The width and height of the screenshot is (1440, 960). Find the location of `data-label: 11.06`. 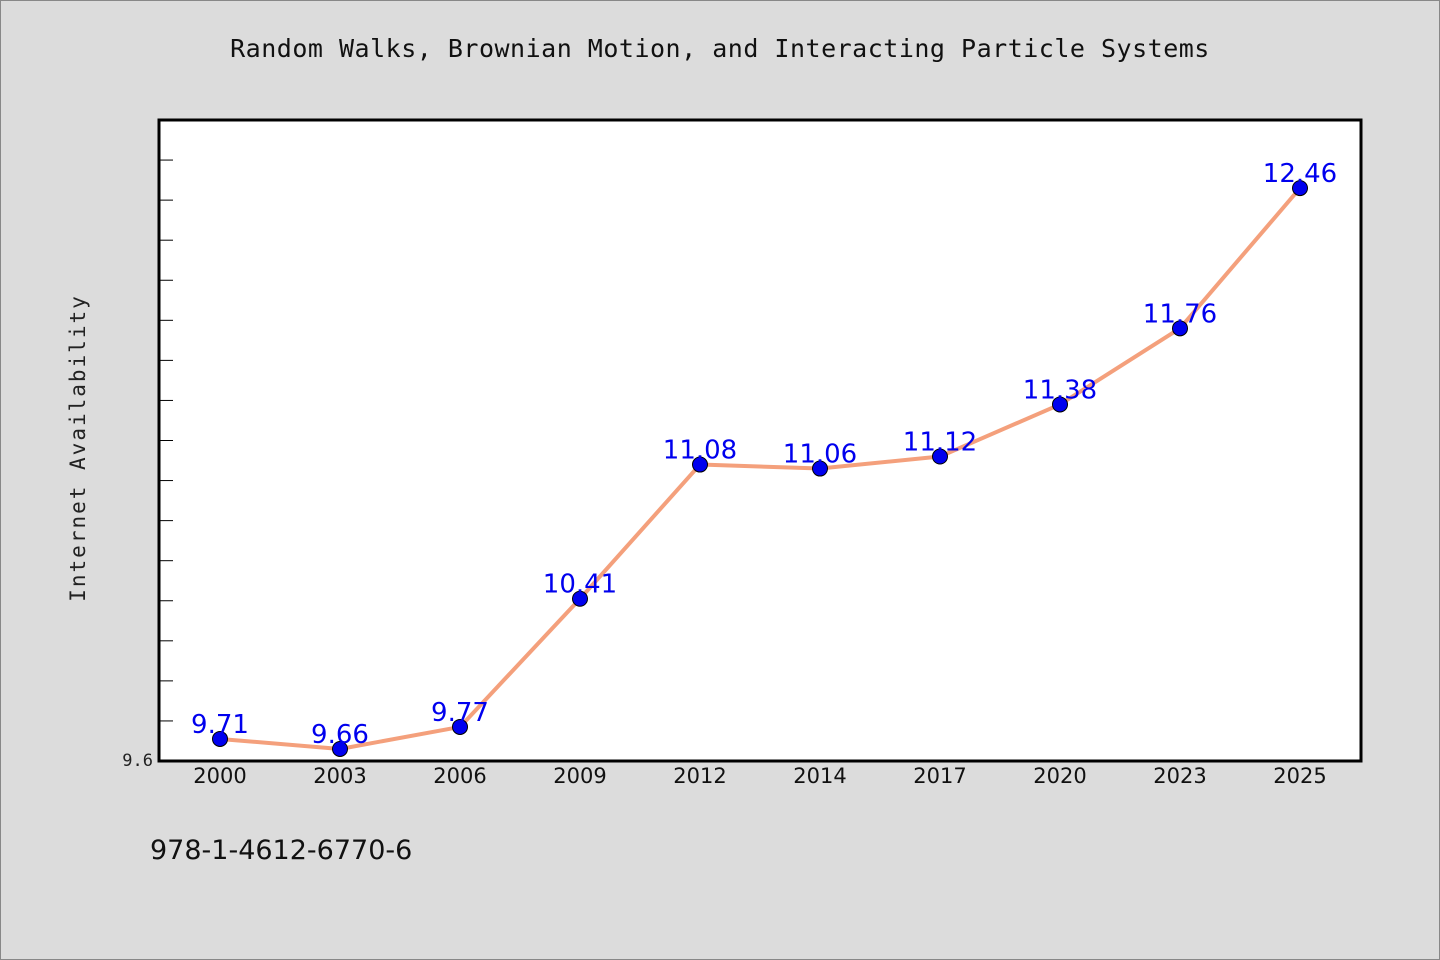

data-label: 11.06 is located at coordinates (820, 455).